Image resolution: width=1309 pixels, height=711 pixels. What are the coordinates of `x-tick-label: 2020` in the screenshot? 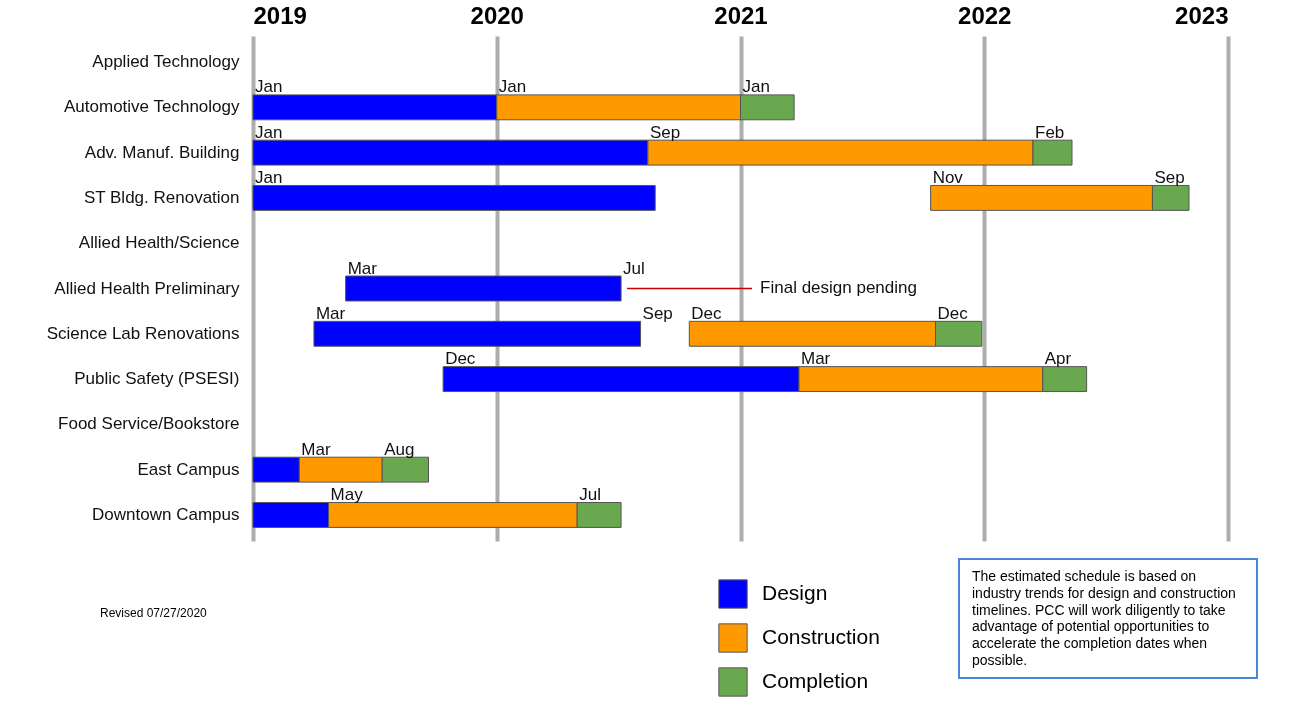 It's located at (497, 15).